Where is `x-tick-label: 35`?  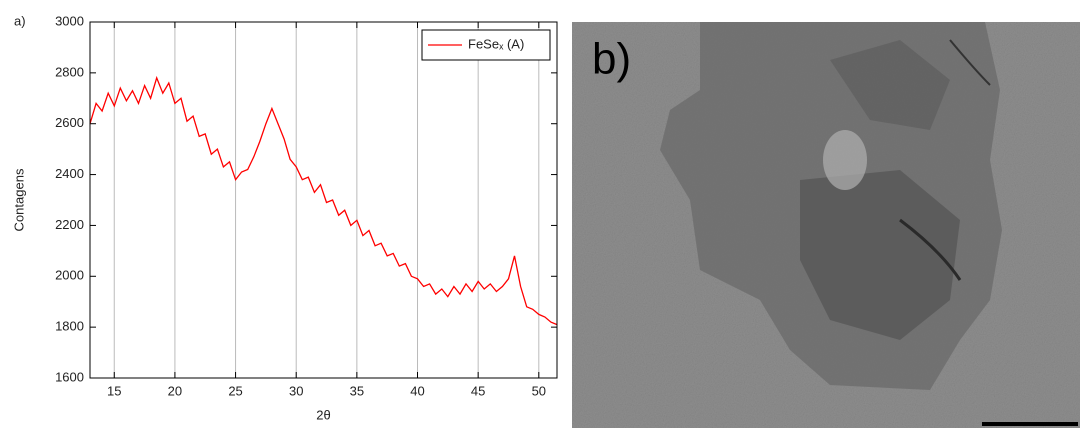 x-tick-label: 35 is located at coordinates (357, 390).